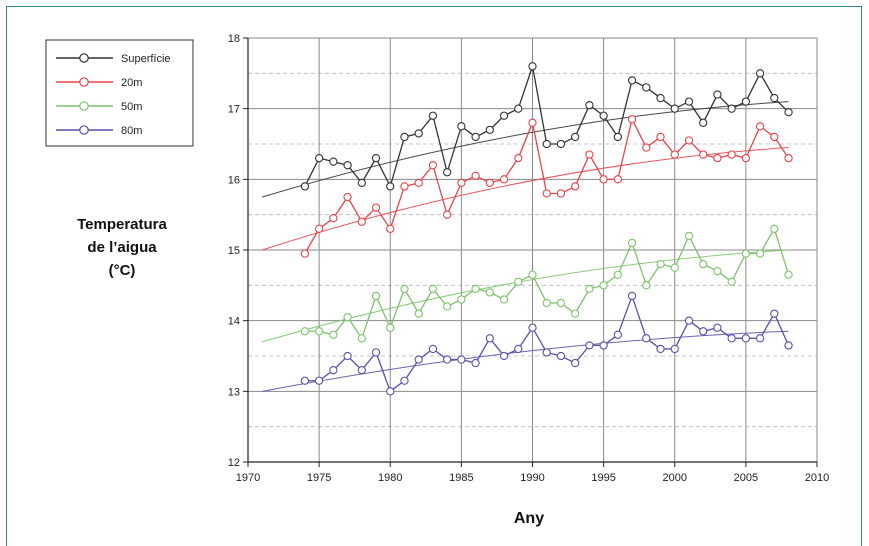  Describe the element at coordinates (234, 110) in the screenshot. I see `y-tick-label: 17` at that location.